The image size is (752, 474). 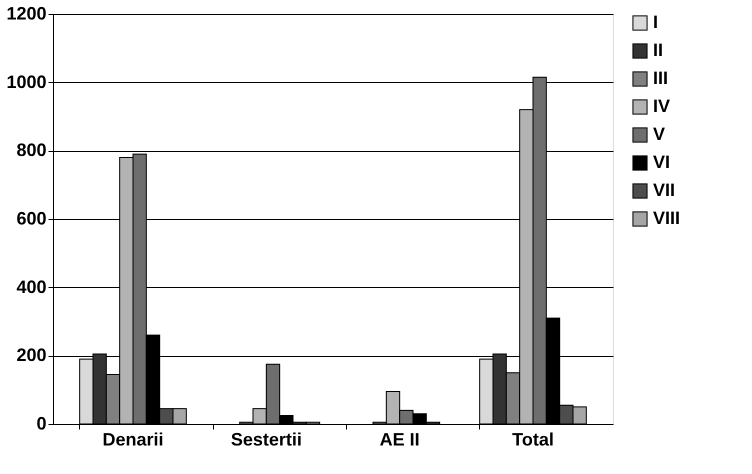 I want to click on legend-label: VIII, so click(x=666, y=218).